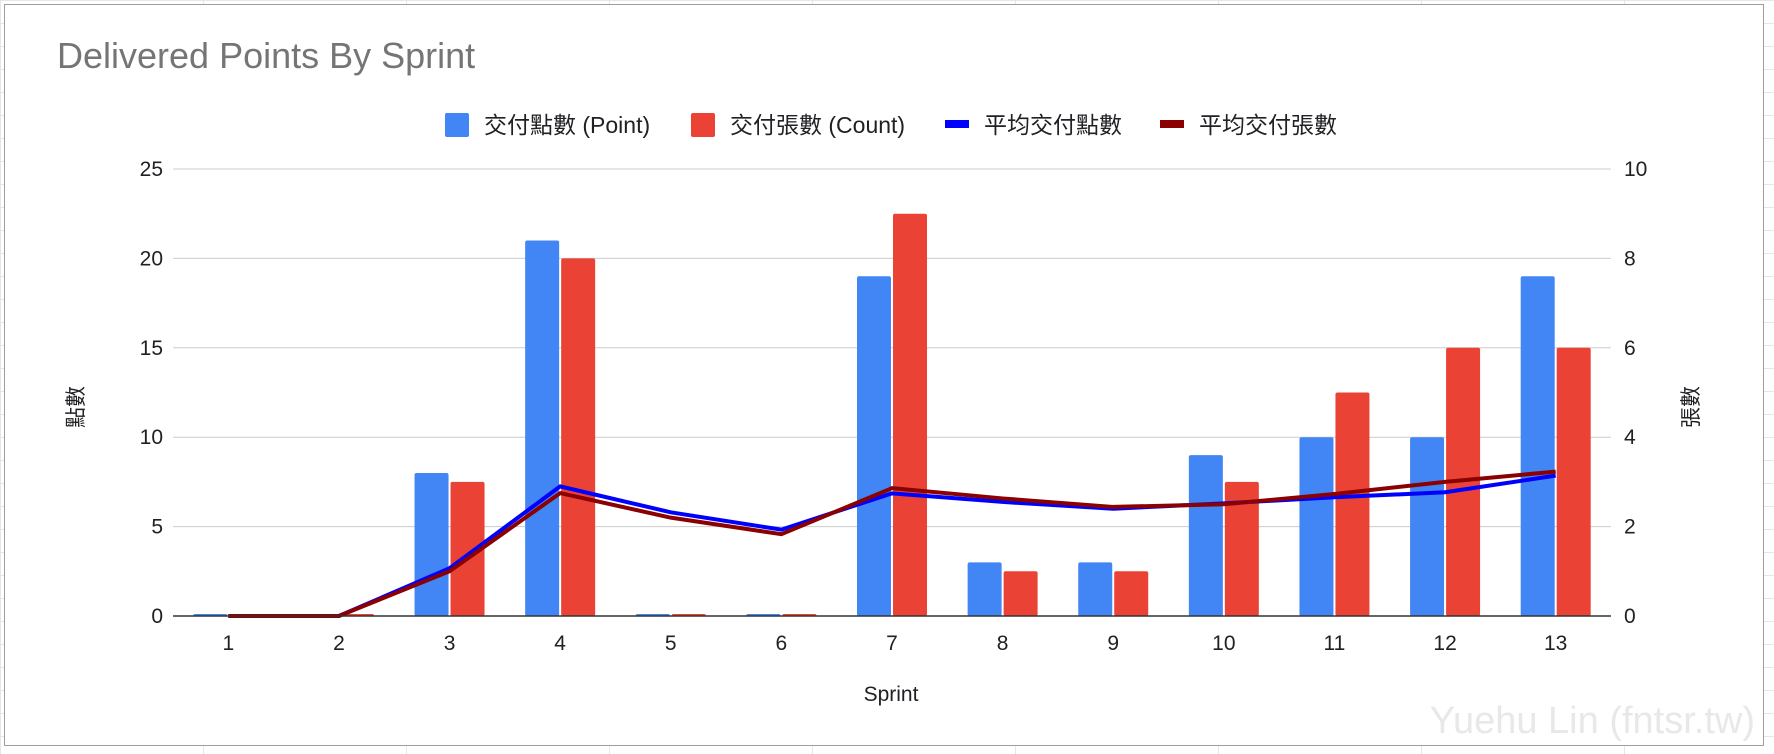 The width and height of the screenshot is (1774, 754). Describe the element at coordinates (1691, 407) in the screenshot. I see `y-axis-right-title: 張數` at that location.